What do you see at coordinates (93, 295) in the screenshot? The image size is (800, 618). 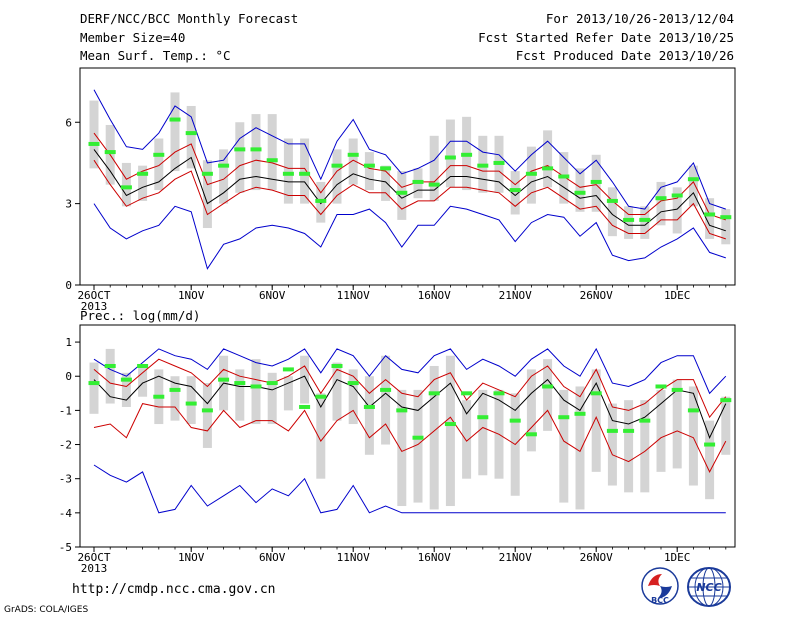 I see `x-tick-label: 26OCT` at bounding box center [93, 295].